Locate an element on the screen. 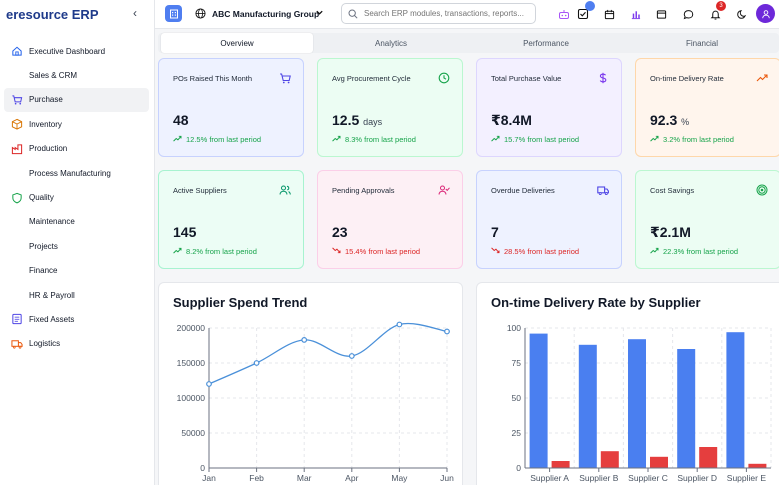 The image size is (779, 485). on-time-bar is located at coordinates (686, 408).